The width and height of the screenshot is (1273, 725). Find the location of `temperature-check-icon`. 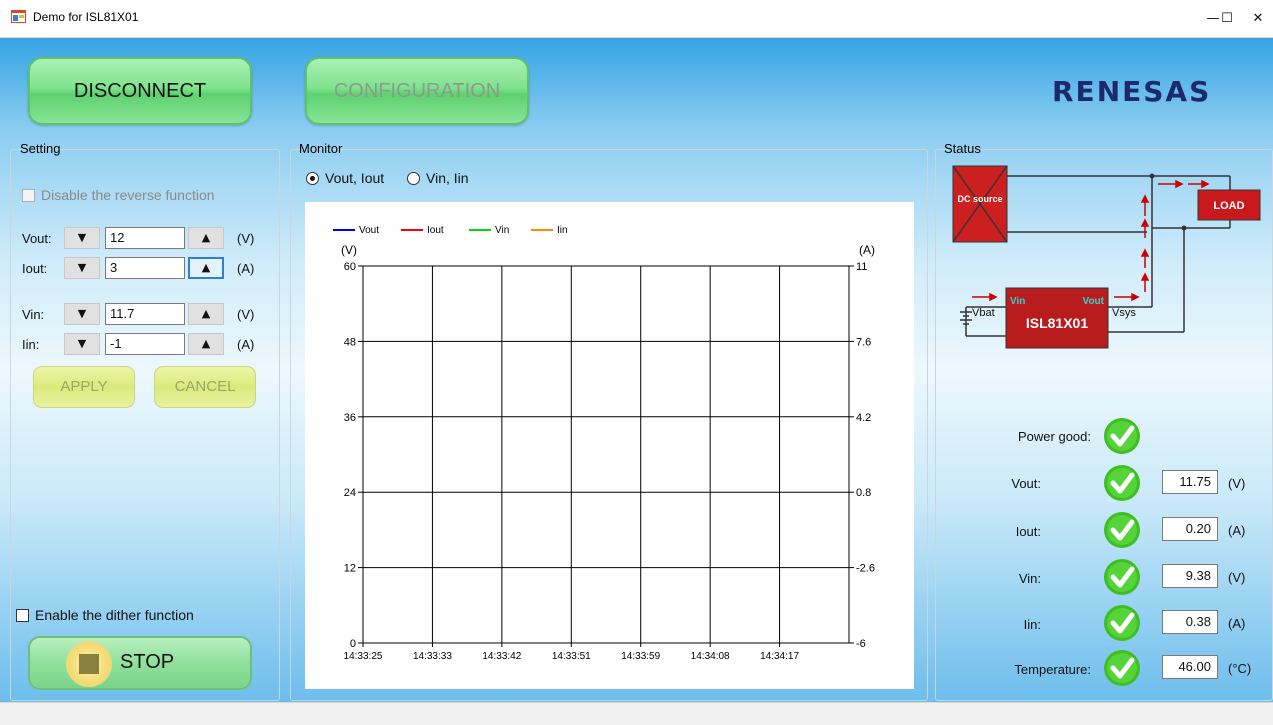

temperature-check-icon is located at coordinates (1122, 668).